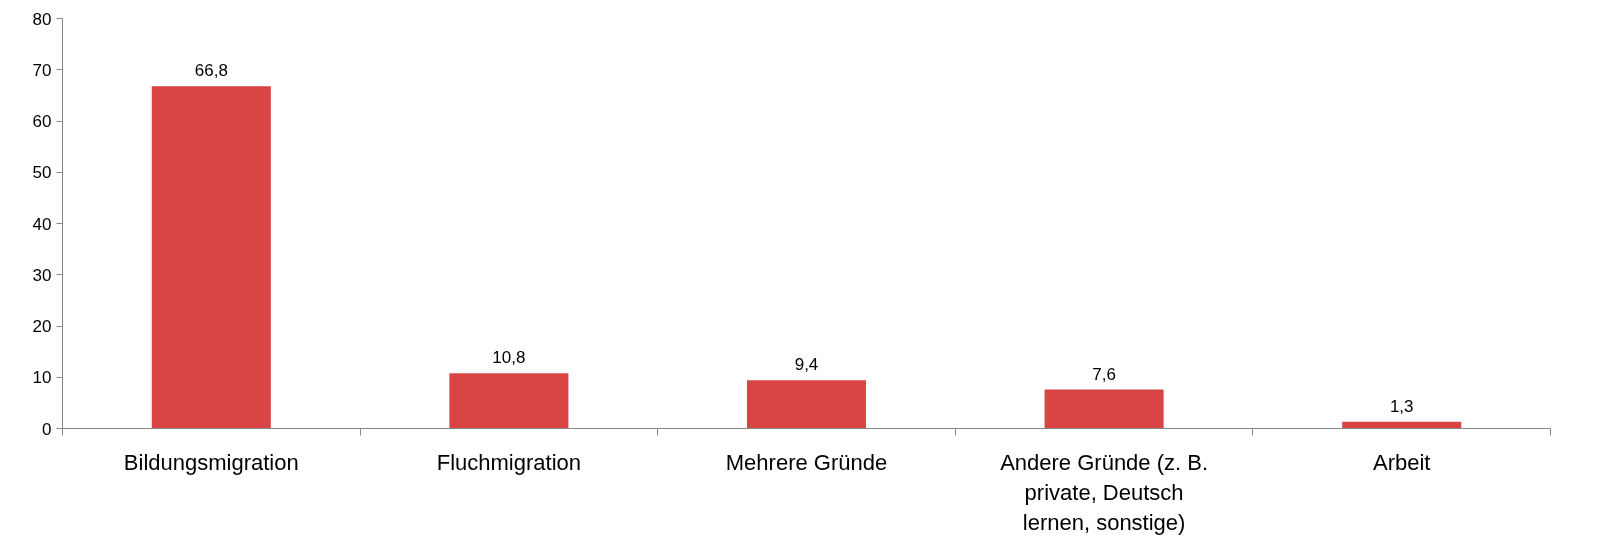 The image size is (1602, 560). What do you see at coordinates (42, 275) in the screenshot?
I see `y-tick-label: 30` at bounding box center [42, 275].